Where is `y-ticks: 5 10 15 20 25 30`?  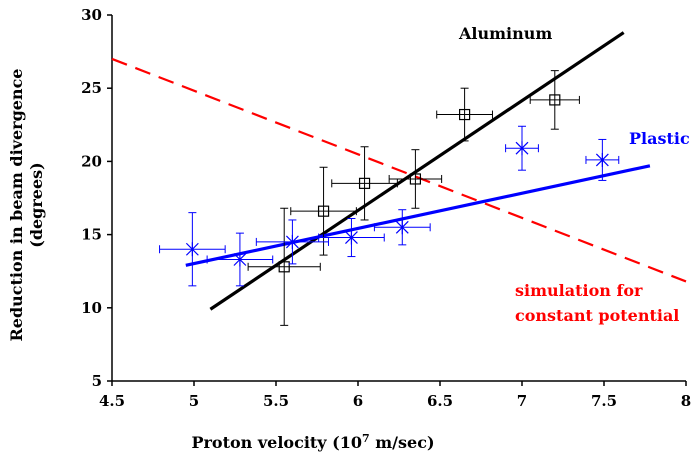
y-ticks: 5 10 15 20 25 30 is located at coordinates (96, 198).